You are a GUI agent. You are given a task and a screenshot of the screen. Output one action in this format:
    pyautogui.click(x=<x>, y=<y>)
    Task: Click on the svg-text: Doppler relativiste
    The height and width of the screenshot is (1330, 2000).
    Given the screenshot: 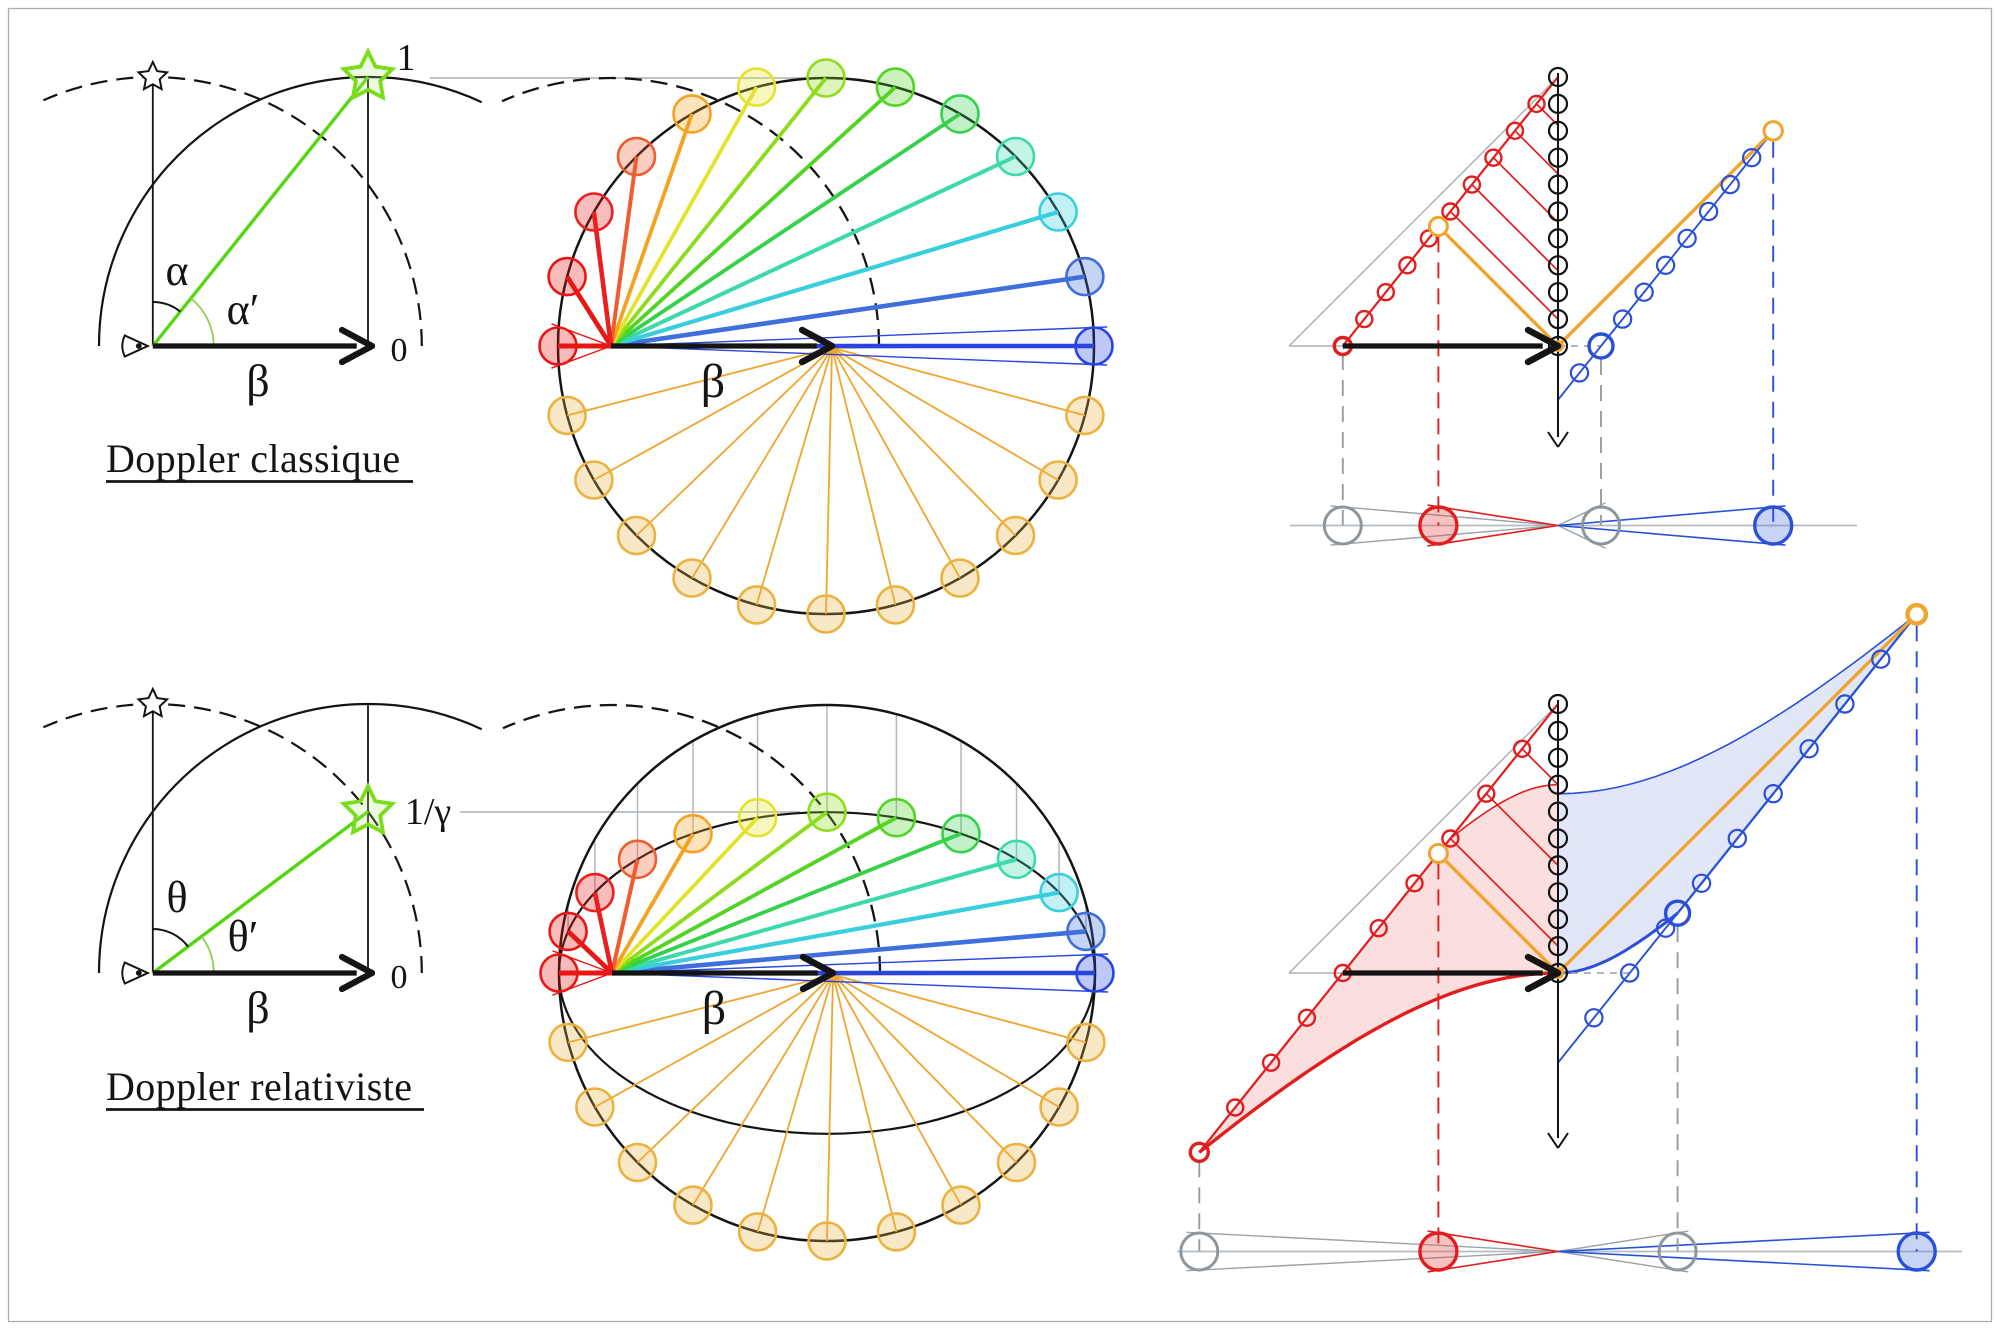 What is the action you would take?
    pyautogui.click(x=259, y=1086)
    